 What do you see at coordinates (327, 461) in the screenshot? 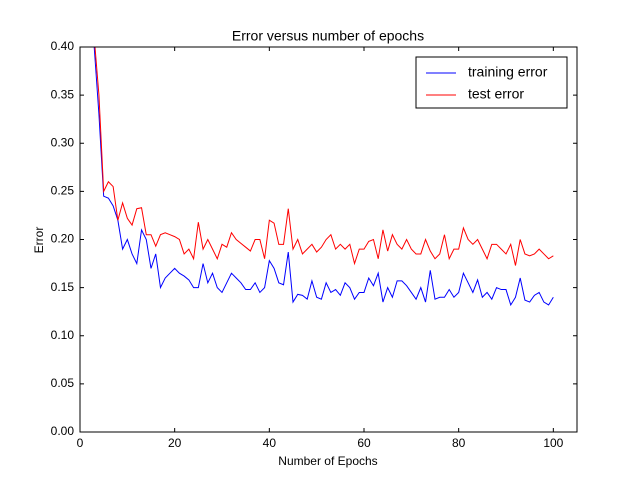
I see `x-axis-label: Number of Epochs` at bounding box center [327, 461].